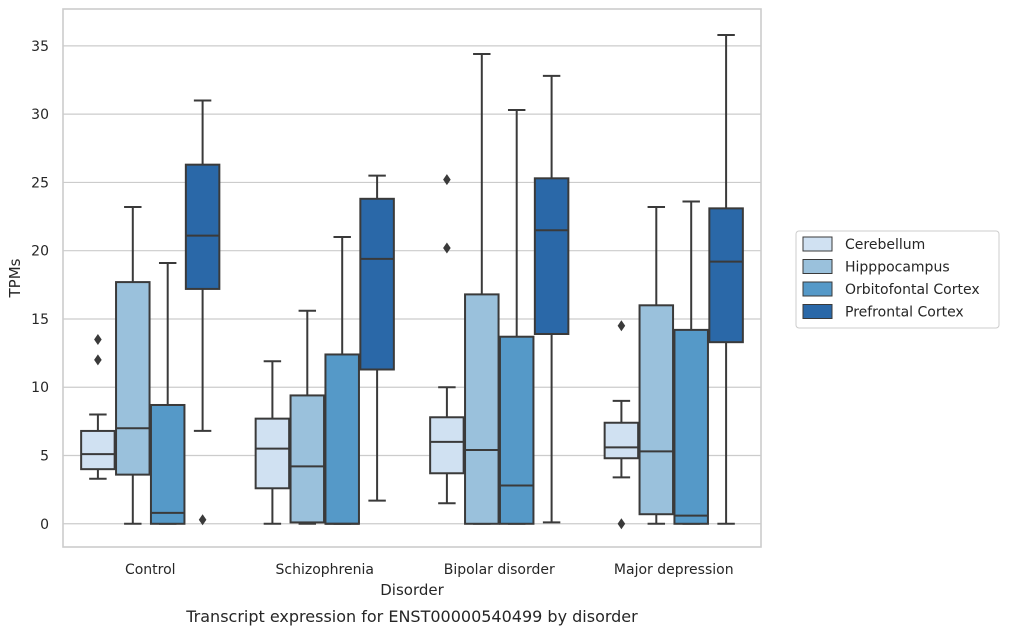 The image size is (1009, 634). I want to click on legend-label: Cerebellum, so click(885, 245).